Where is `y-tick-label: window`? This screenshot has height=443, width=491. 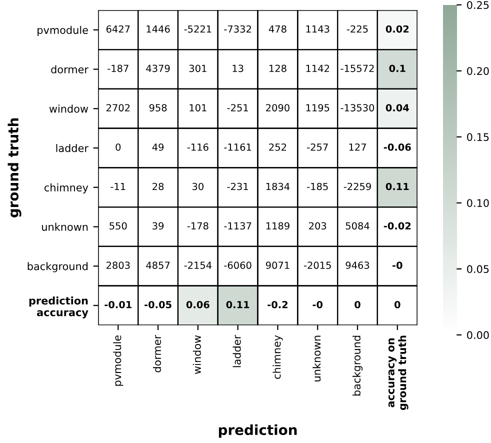
y-tick-label: window is located at coordinates (68, 108).